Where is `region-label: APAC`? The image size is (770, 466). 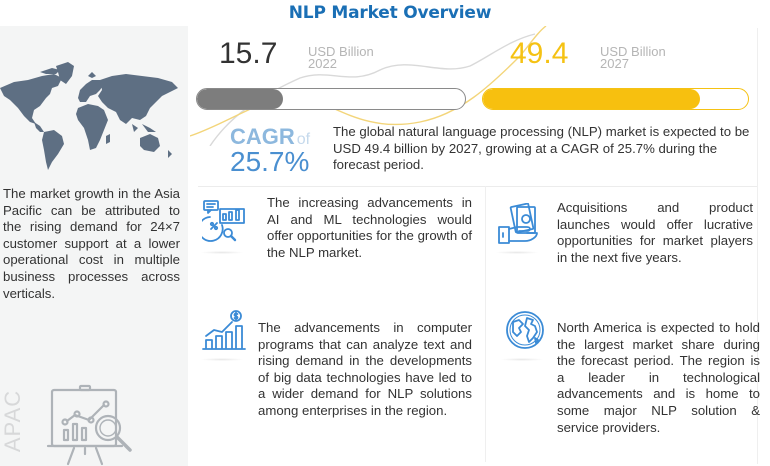 region-label: APAC is located at coordinates (15, 421).